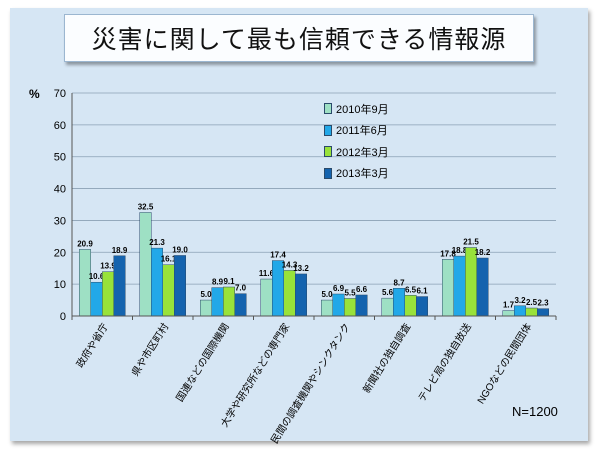  What do you see at coordinates (290, 264) in the screenshot?
I see `data-label: 14.3` at bounding box center [290, 264].